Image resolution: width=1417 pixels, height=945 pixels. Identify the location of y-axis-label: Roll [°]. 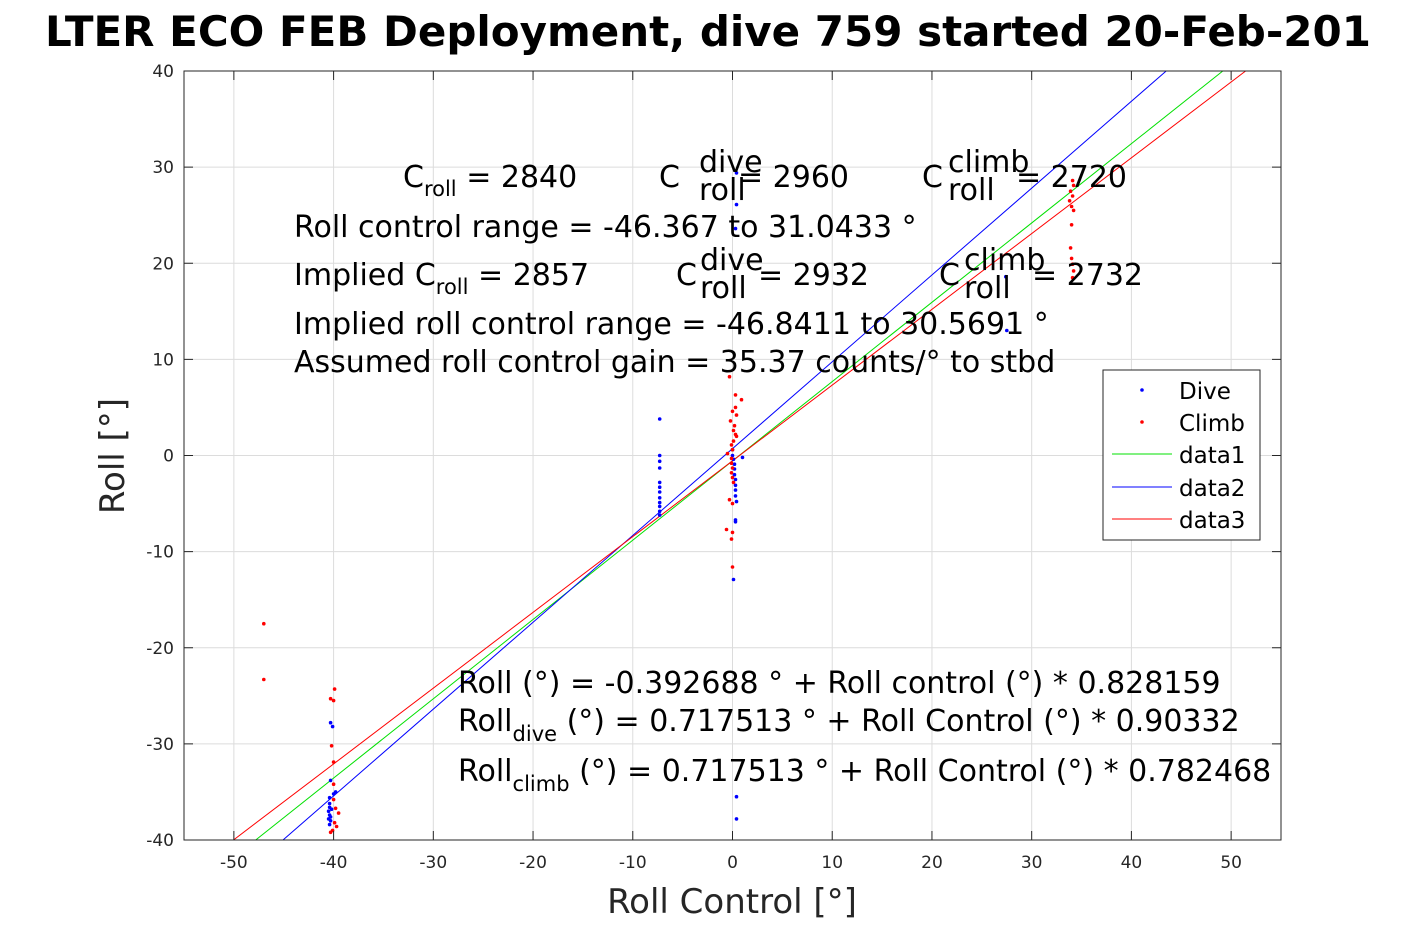
(113, 456).